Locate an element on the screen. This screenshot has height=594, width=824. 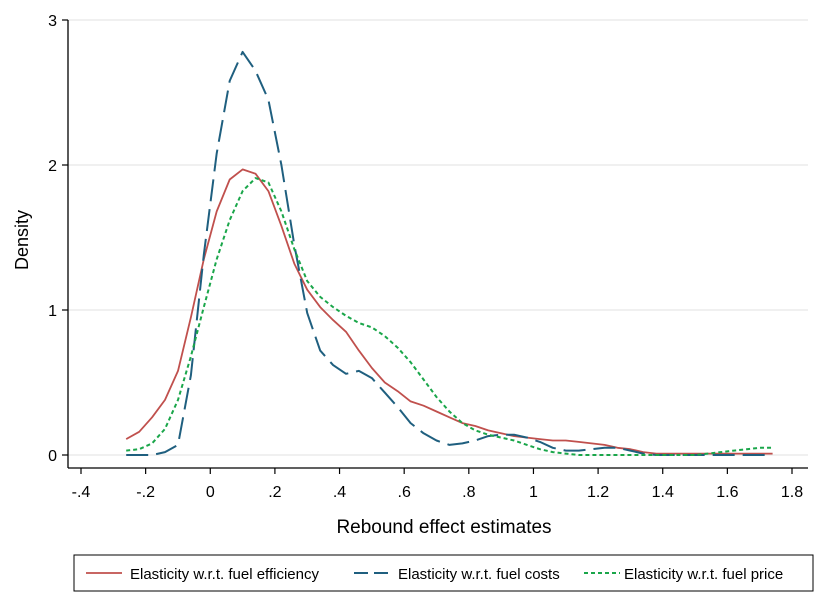
legend-label-3: Elasticity w.r.t. fuel price is located at coordinates (703, 574).